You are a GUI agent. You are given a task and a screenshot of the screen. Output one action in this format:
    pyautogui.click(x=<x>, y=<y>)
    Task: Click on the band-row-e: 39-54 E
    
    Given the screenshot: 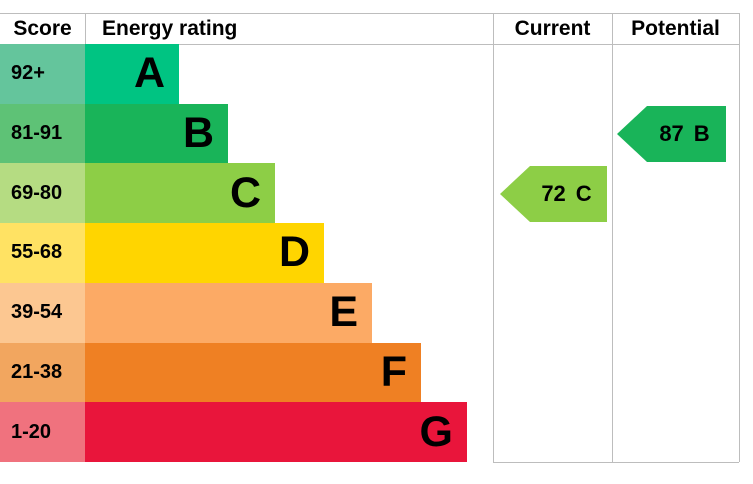 What is the action you would take?
    pyautogui.click(x=376, y=312)
    